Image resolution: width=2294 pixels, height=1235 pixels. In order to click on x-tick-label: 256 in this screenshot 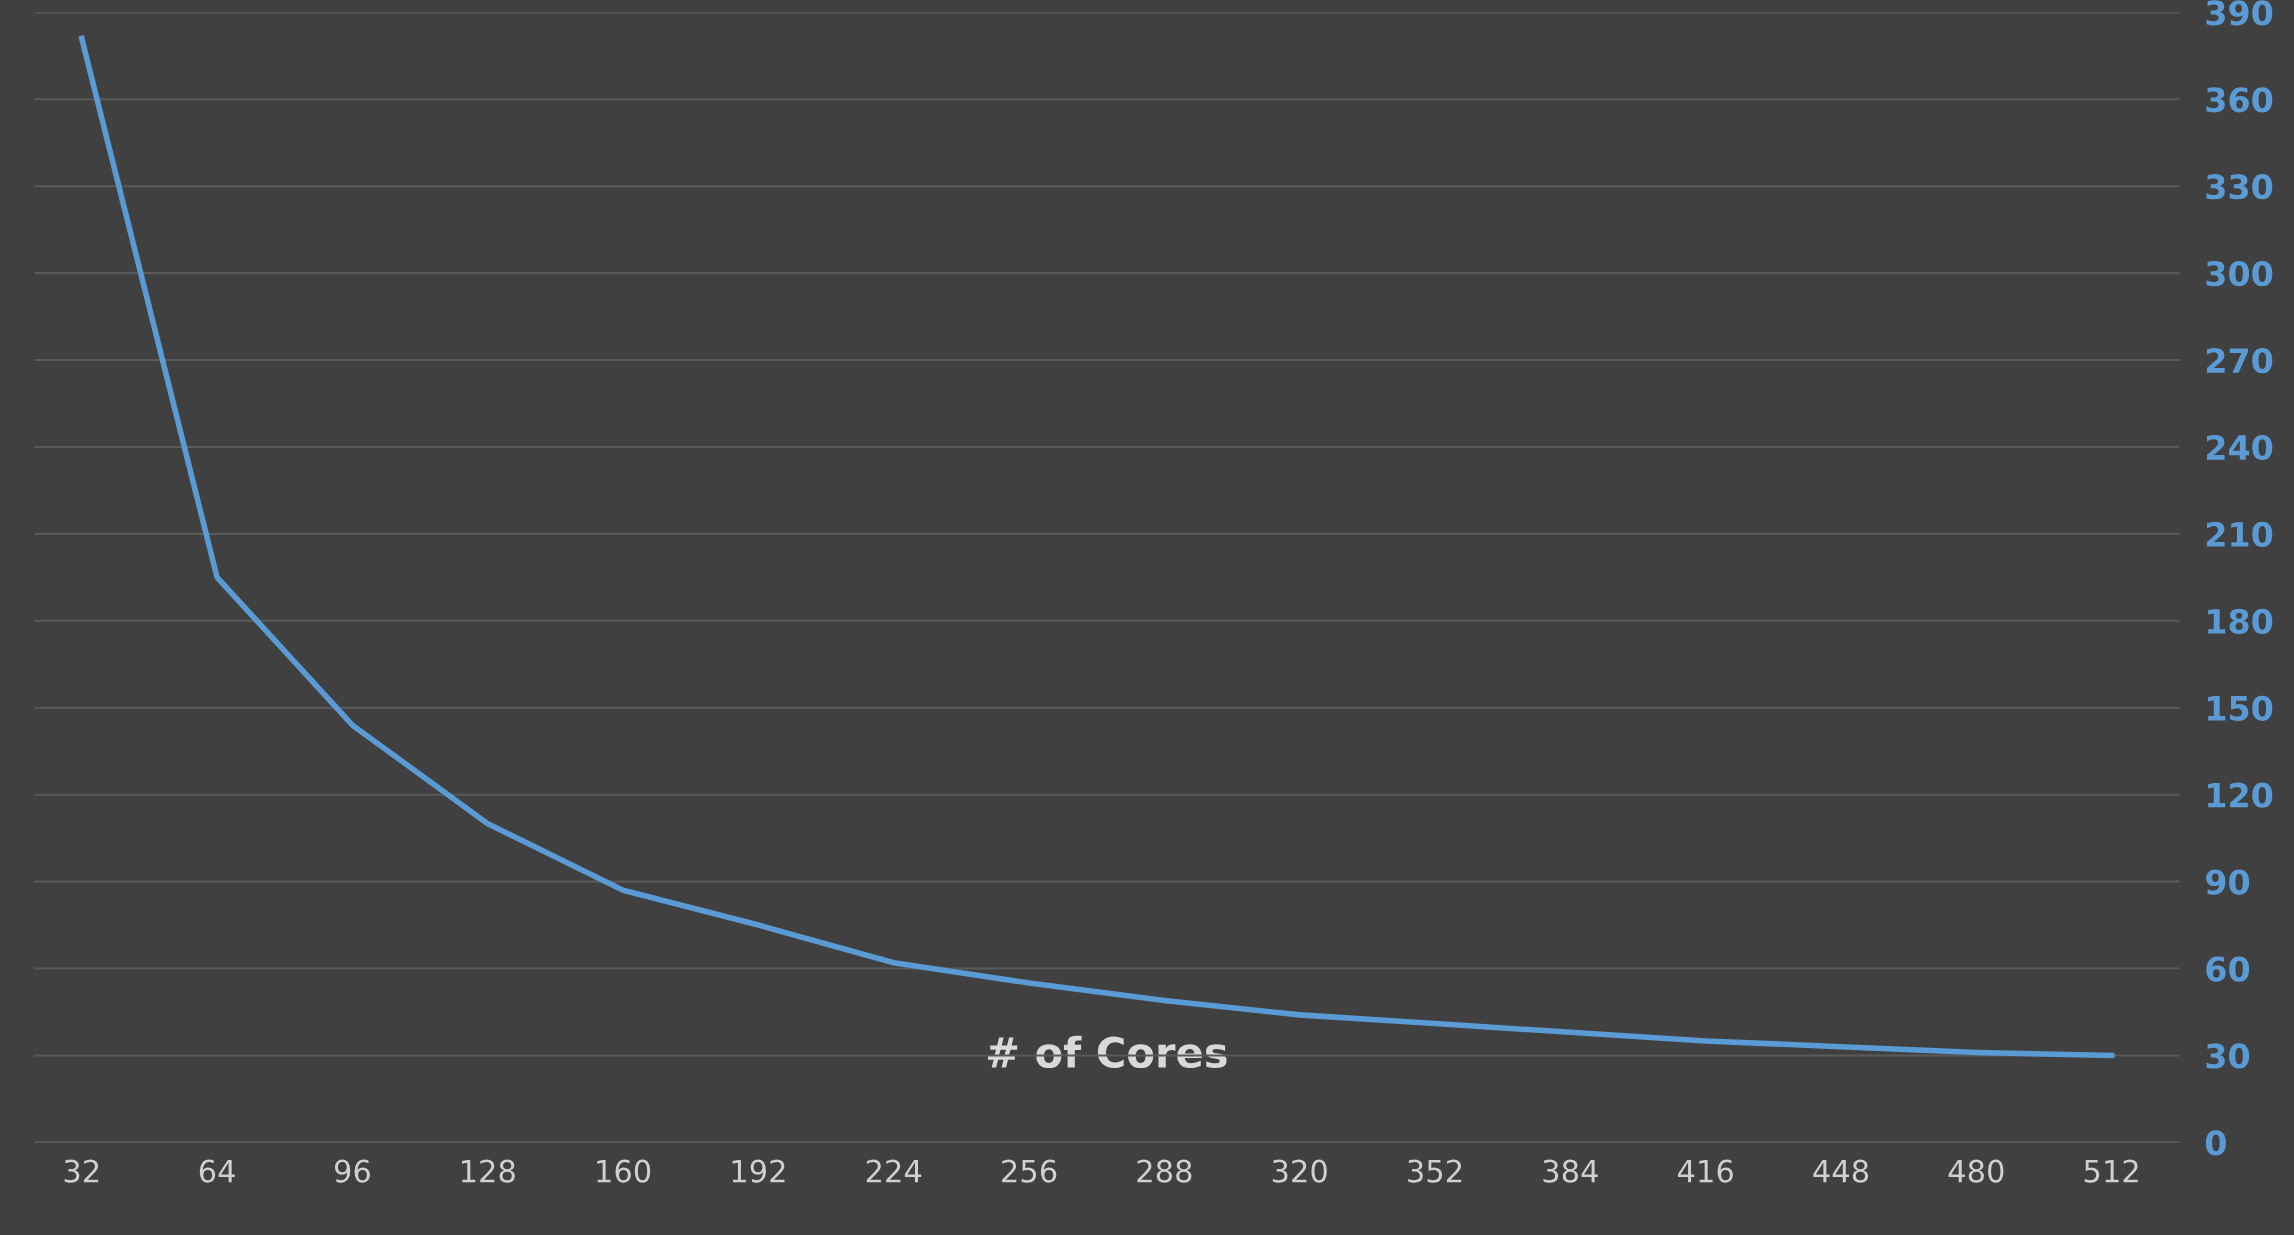, I will do `click(1029, 1171)`.